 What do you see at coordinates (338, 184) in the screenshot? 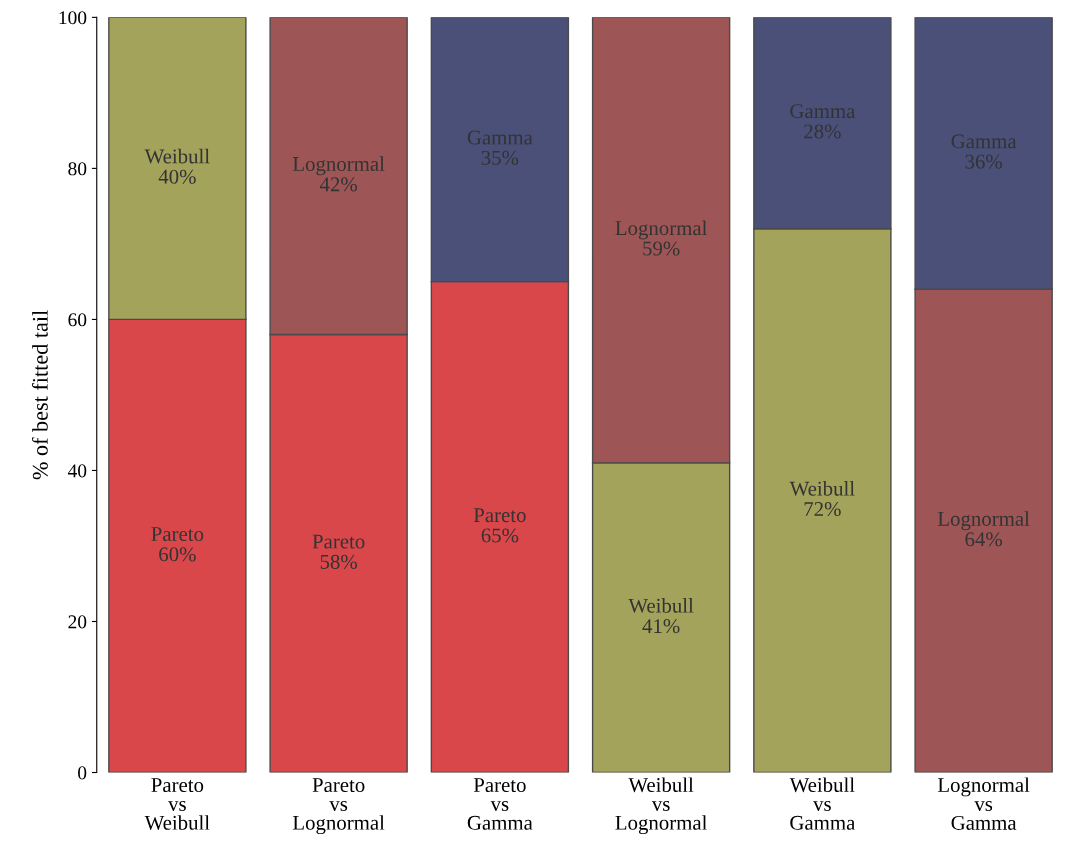
I see `data-label: 42%` at bounding box center [338, 184].